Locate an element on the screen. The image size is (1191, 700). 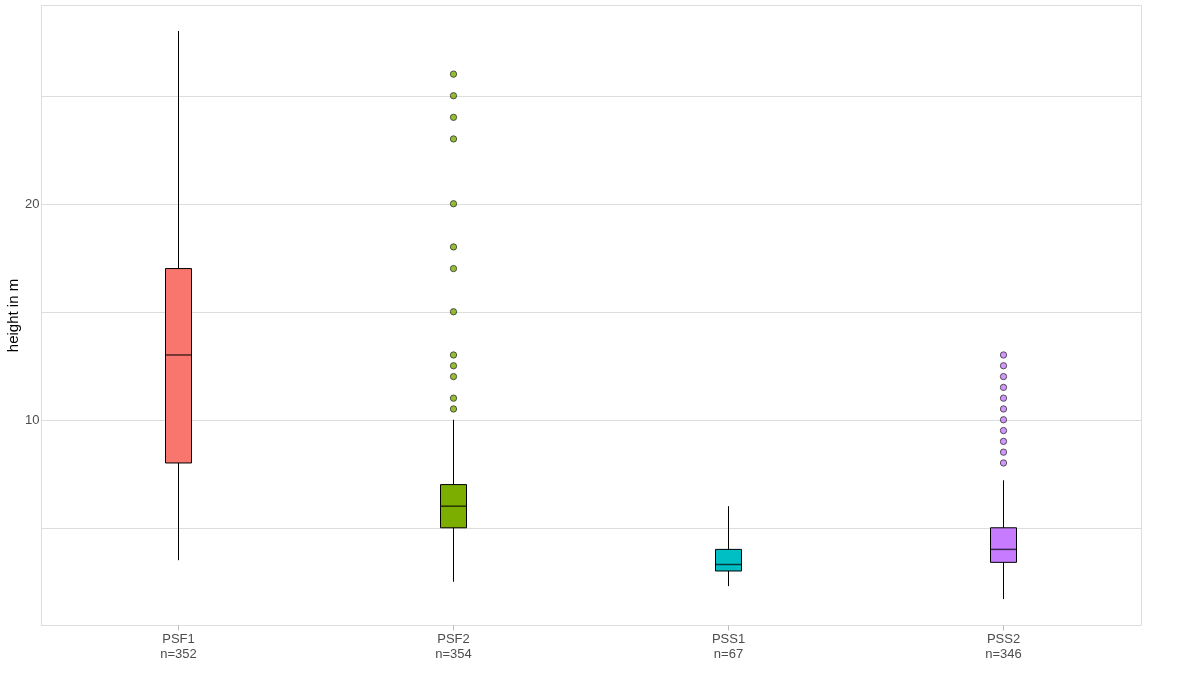
x-tick-label: PSS1 n=67 is located at coordinates (728, 645).